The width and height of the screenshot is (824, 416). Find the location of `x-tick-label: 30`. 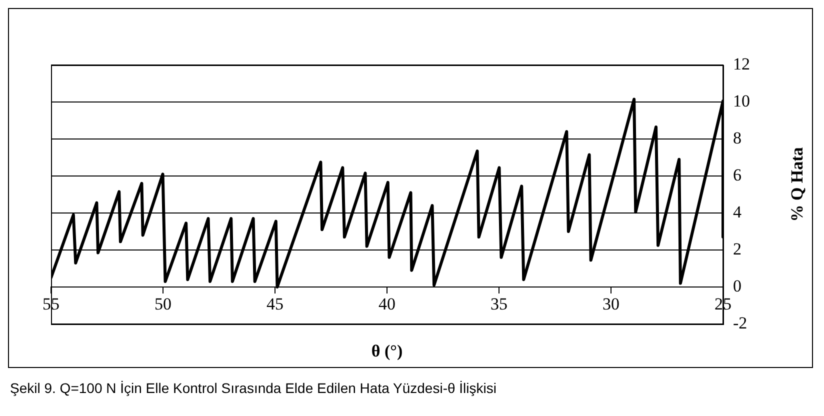

x-tick-label: 30 is located at coordinates (611, 304).